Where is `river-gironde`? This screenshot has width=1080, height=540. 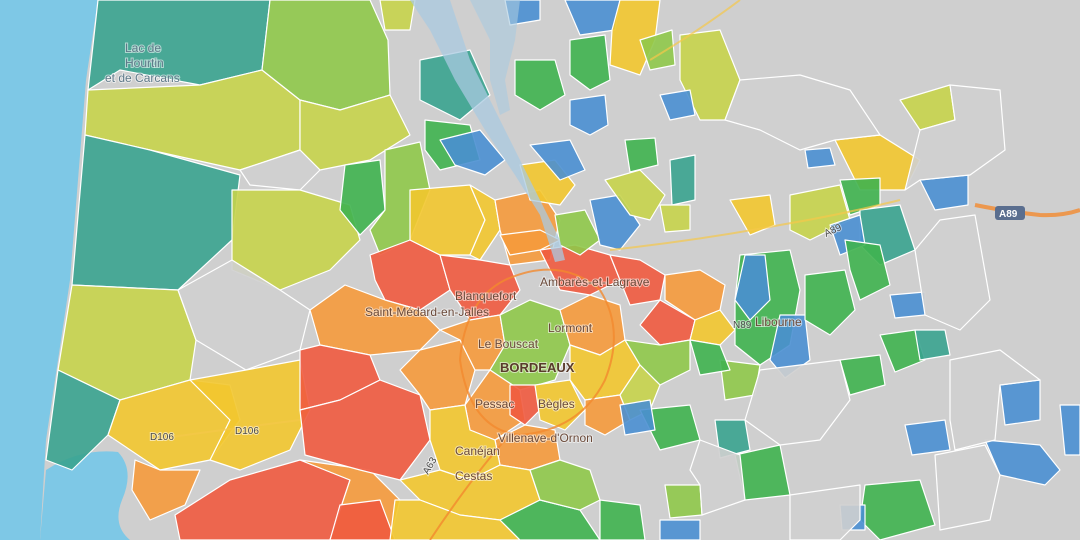 river-gironde is located at coordinates (487, 131).